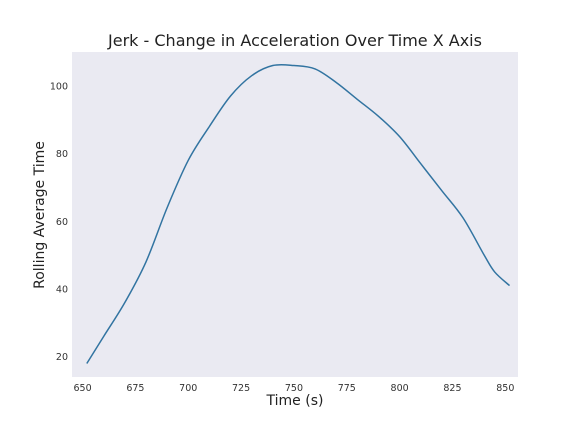  I want to click on x-axis-label: Time (s), so click(295, 401).